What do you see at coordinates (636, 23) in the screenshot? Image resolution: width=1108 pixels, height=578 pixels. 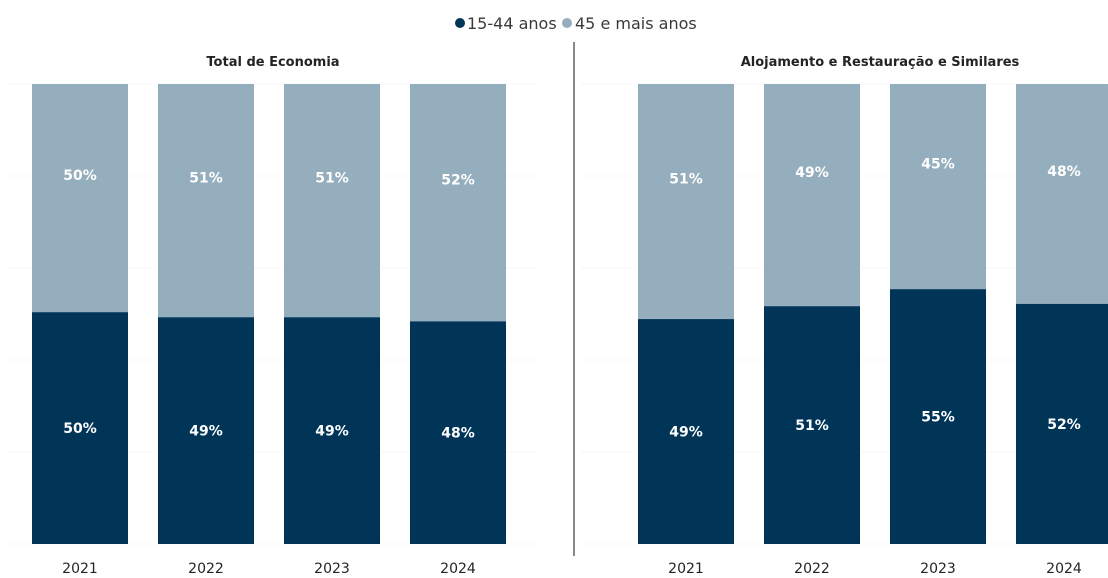 I see `legend-label-45-plus: 45 e mais anos` at bounding box center [636, 23].